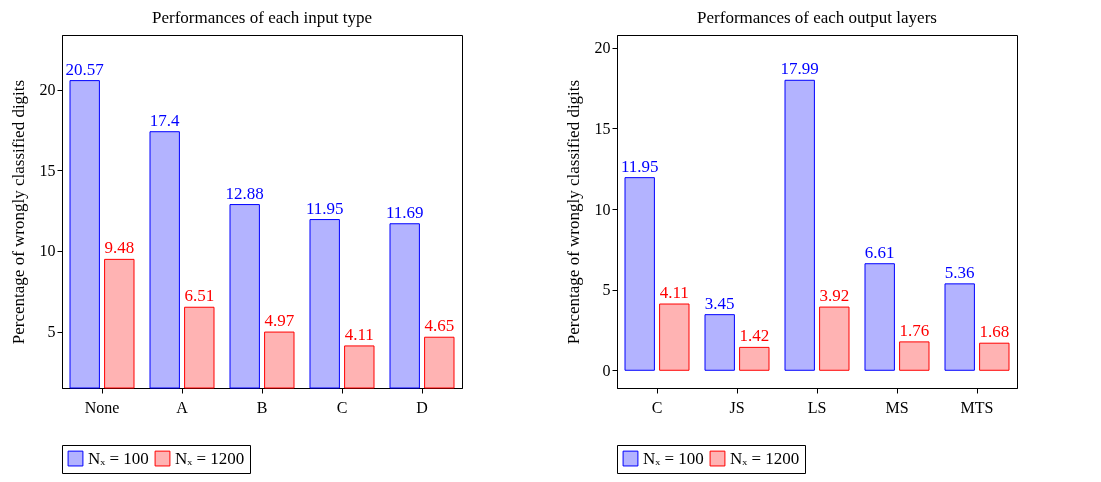 This screenshot has width=1101, height=482. I want to click on data-label: 6.51, so click(199, 296).